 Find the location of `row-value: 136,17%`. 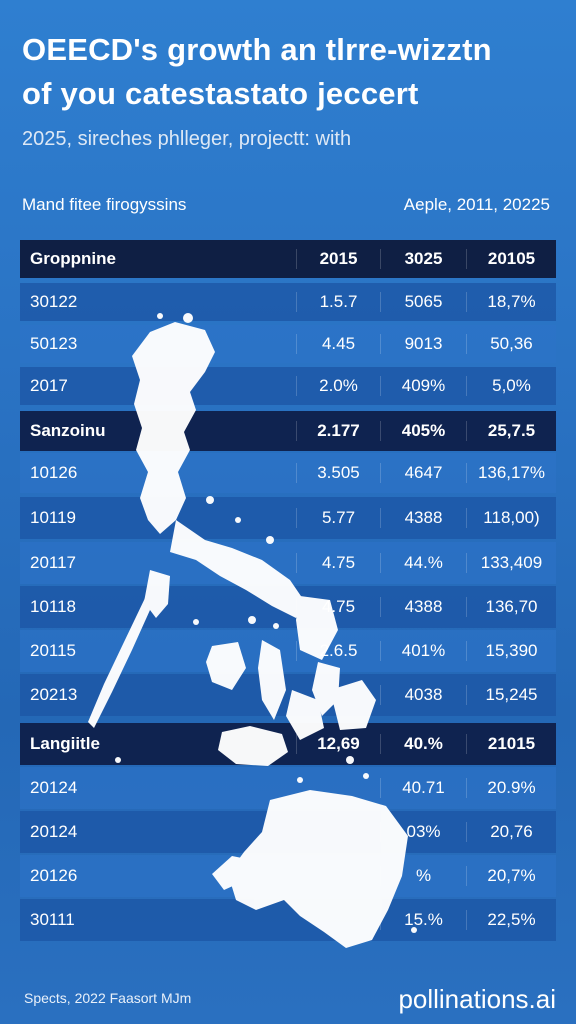

row-value: 136,17% is located at coordinates (511, 473).